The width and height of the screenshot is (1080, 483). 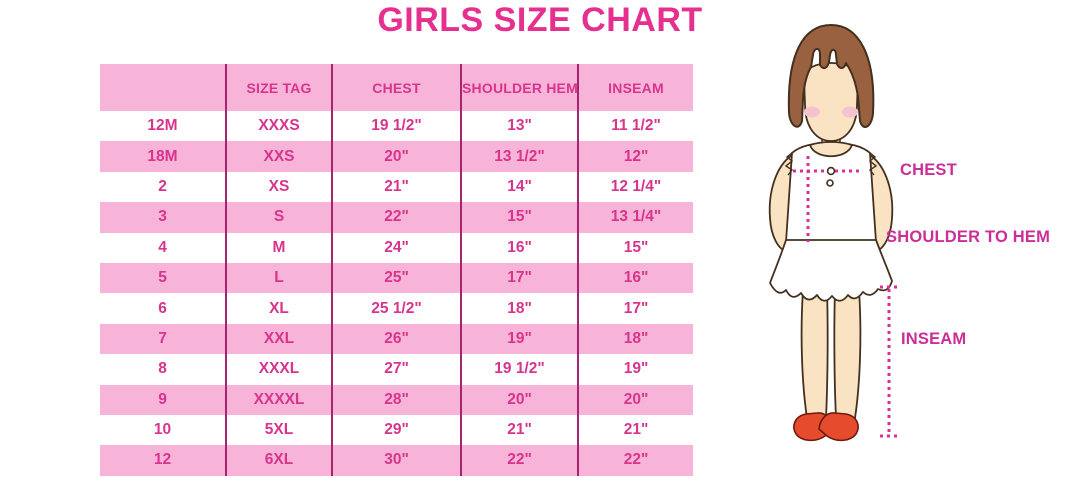 What do you see at coordinates (831, 192) in the screenshot?
I see `girl-top` at bounding box center [831, 192].